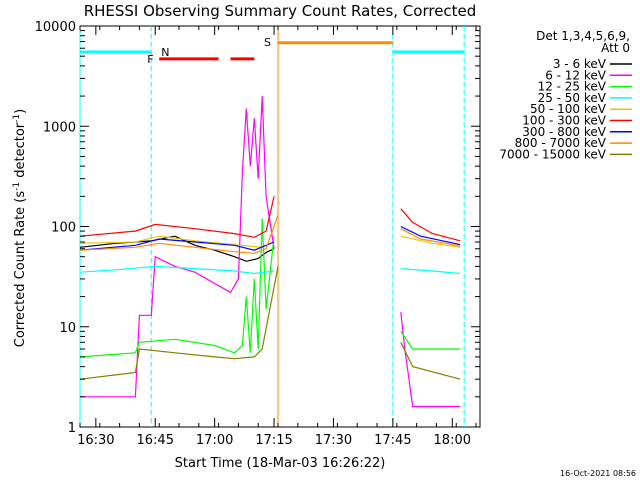  I want to click on legend-label: 12 - 25 keV, so click(572, 87).